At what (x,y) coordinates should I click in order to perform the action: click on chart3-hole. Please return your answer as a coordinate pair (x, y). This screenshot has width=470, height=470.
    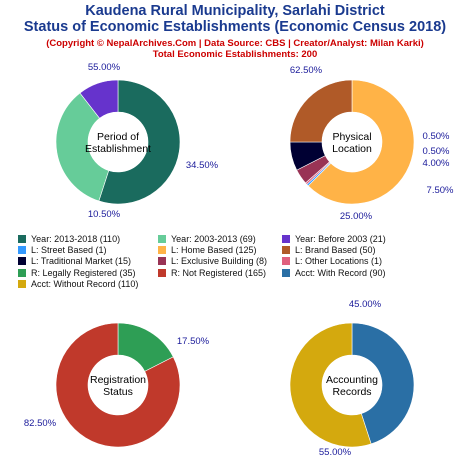
    Looking at the image, I should click on (118, 385).